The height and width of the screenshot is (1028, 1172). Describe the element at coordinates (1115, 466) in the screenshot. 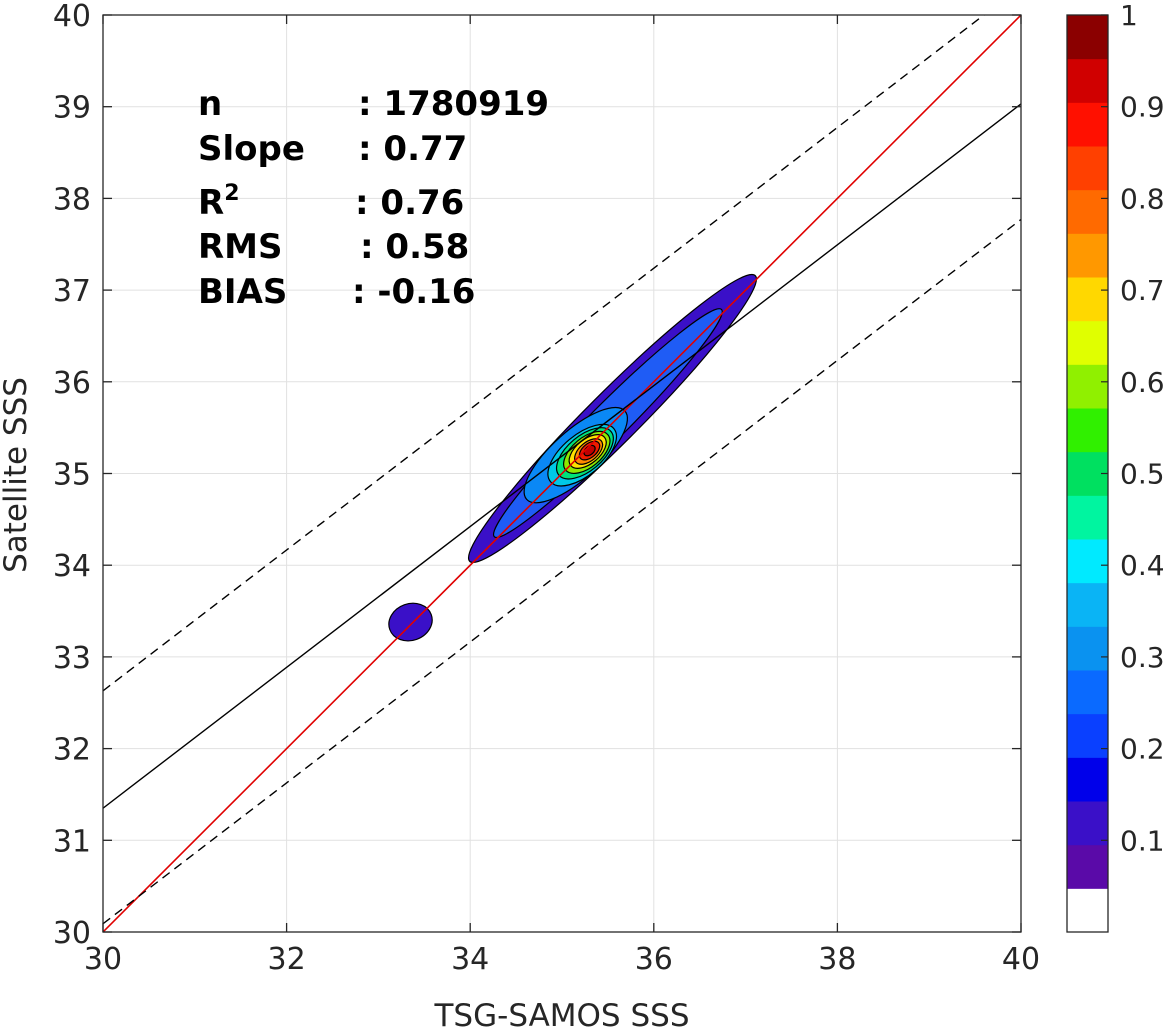

I see `colorbar: 0.1 0.2 0.3 0.4 0.5 0.6 0.7 0.8 0.9 1` at that location.